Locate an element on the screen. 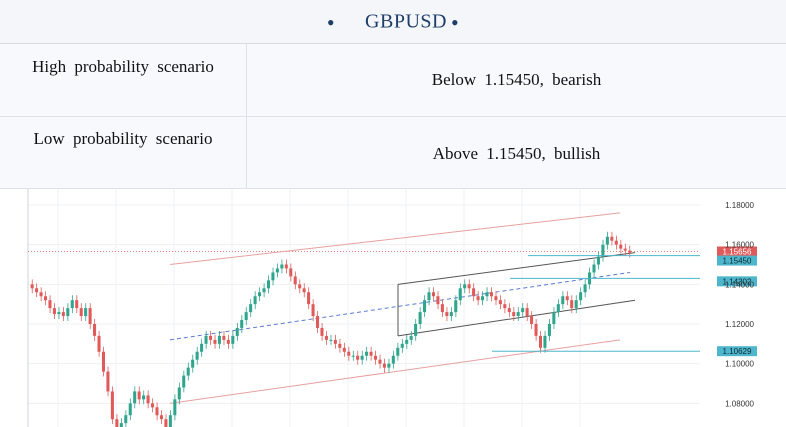  y-tick-label: 1.12000 is located at coordinates (739, 324).